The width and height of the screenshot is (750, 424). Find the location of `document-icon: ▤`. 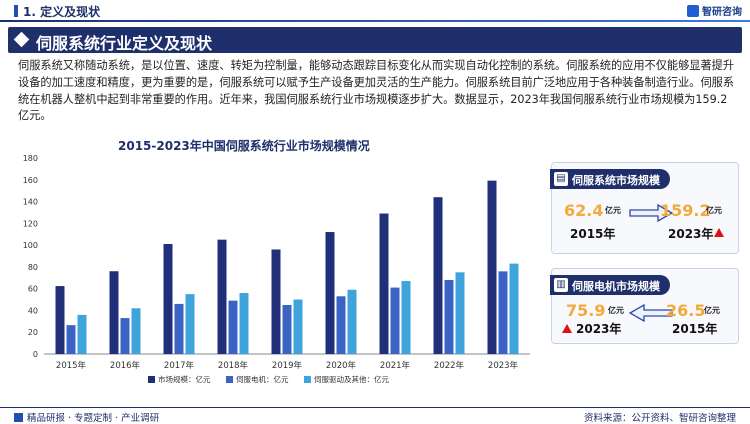

document-icon: ▤ is located at coordinates (561, 179).